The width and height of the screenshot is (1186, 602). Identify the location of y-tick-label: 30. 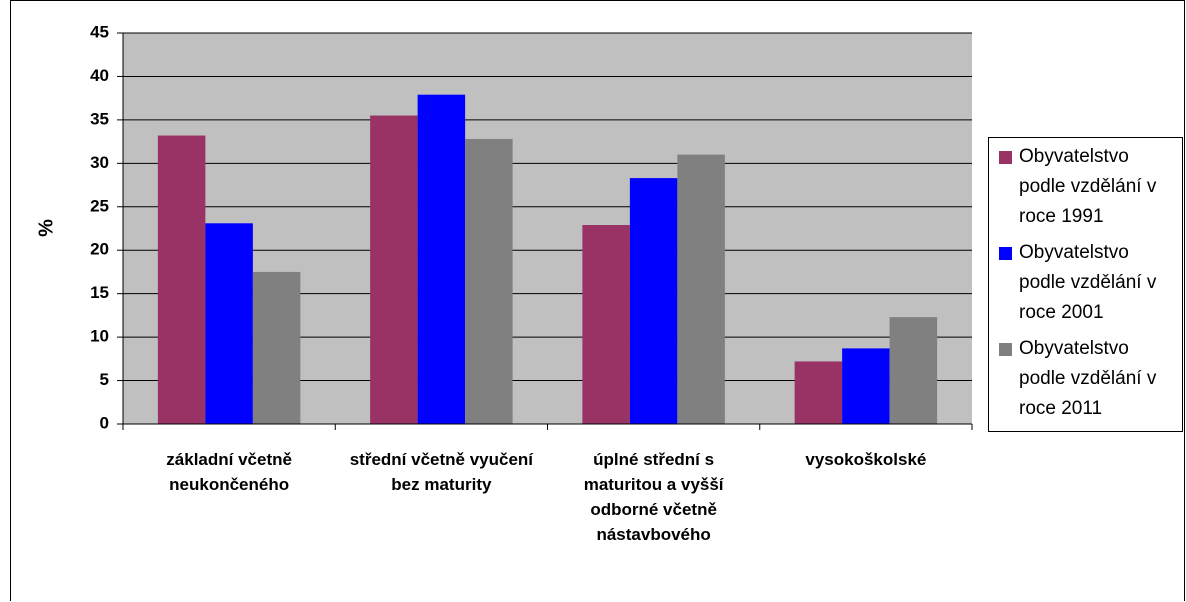
(99, 162).